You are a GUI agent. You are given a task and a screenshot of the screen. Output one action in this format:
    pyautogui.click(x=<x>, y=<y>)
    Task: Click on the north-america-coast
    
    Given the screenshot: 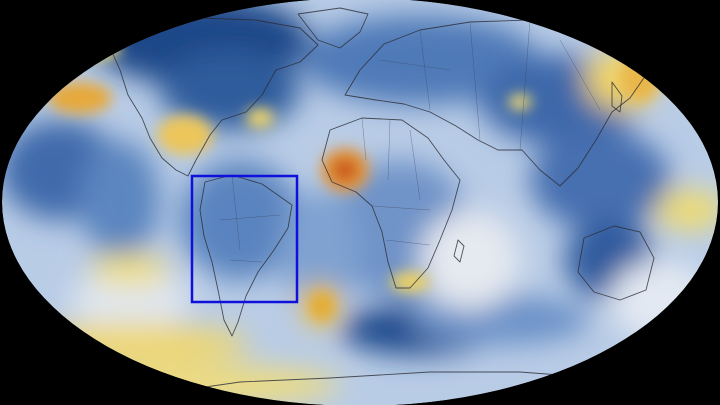 What is the action you would take?
    pyautogui.click(x=215, y=97)
    